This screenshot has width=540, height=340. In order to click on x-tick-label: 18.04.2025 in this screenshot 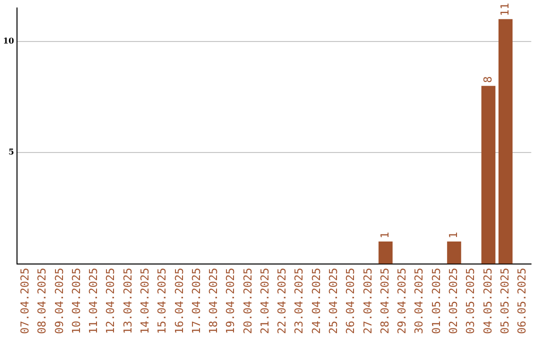, I will do `click(213, 301)`.